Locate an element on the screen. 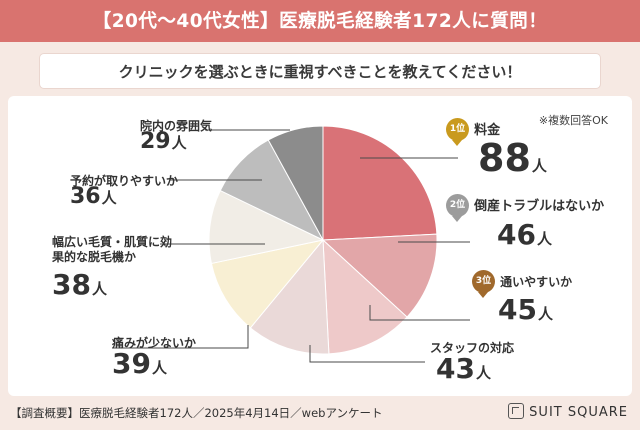  survey-summary: 【調査概要】医療脱毛経験者172人／2025年4月14日／webアンケート is located at coordinates (196, 413).